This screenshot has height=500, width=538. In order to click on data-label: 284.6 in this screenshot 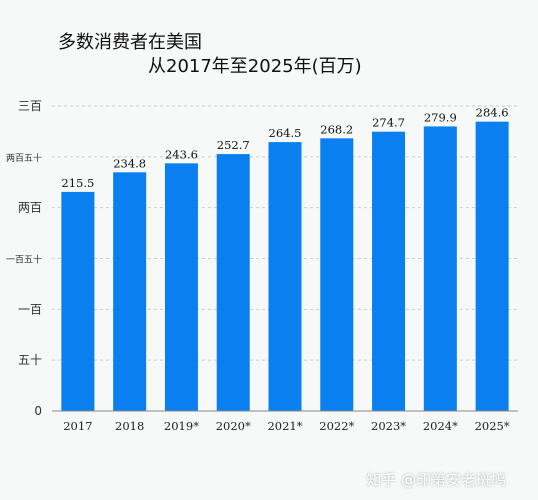, I will do `click(492, 113)`.